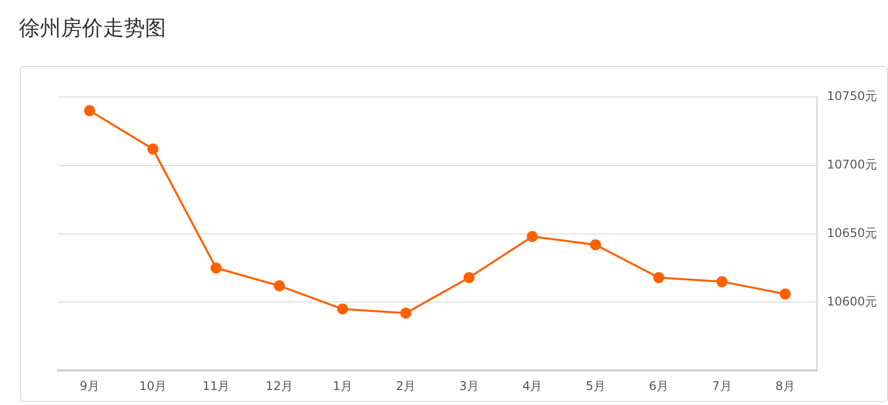 The image size is (888, 405). What do you see at coordinates (342, 385) in the screenshot?
I see `x-tick-label: 1月` at bounding box center [342, 385].